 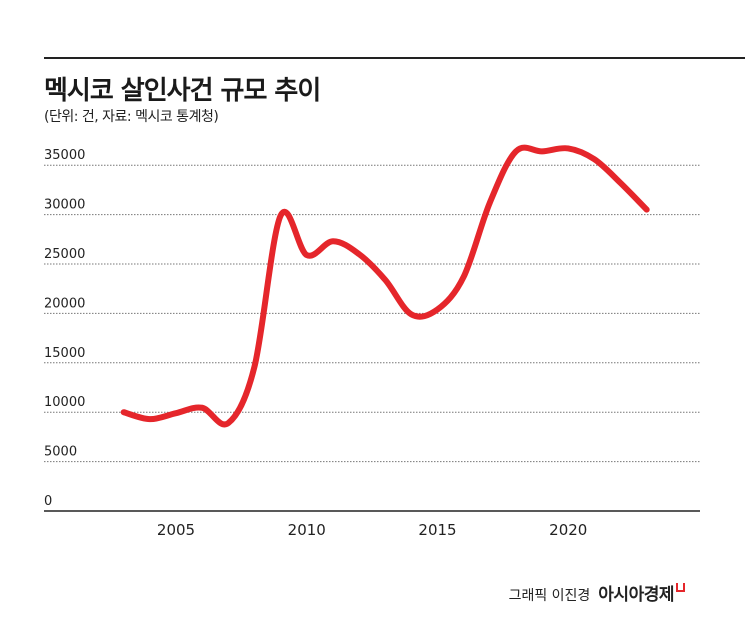 What do you see at coordinates (48, 501) in the screenshot?
I see `y-tick-label: 0` at bounding box center [48, 501].